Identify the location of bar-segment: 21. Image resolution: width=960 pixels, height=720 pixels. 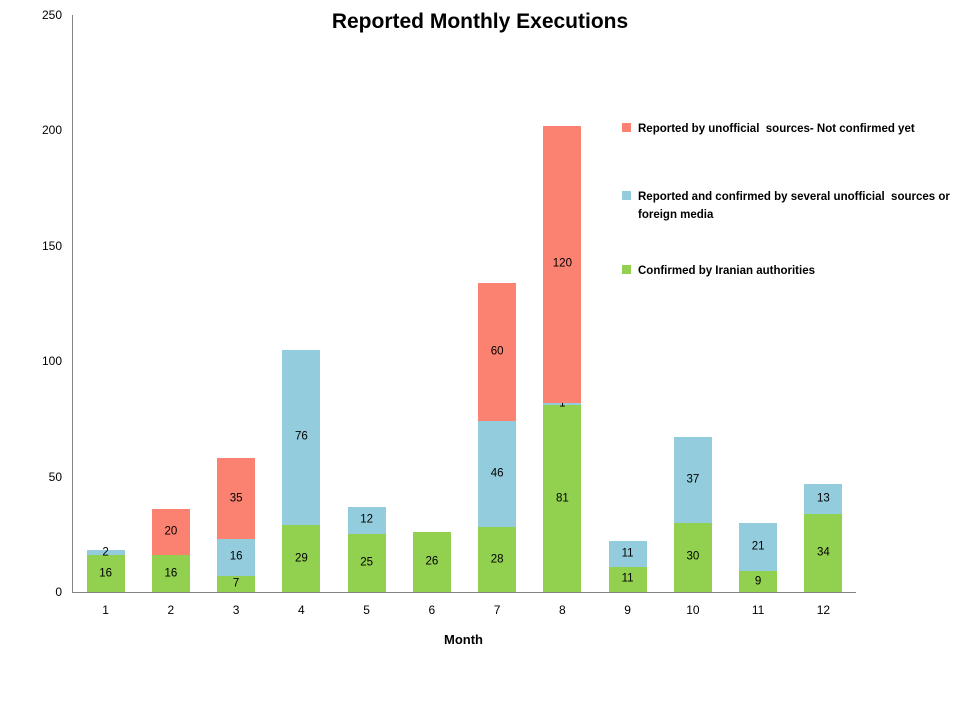
(758, 547).